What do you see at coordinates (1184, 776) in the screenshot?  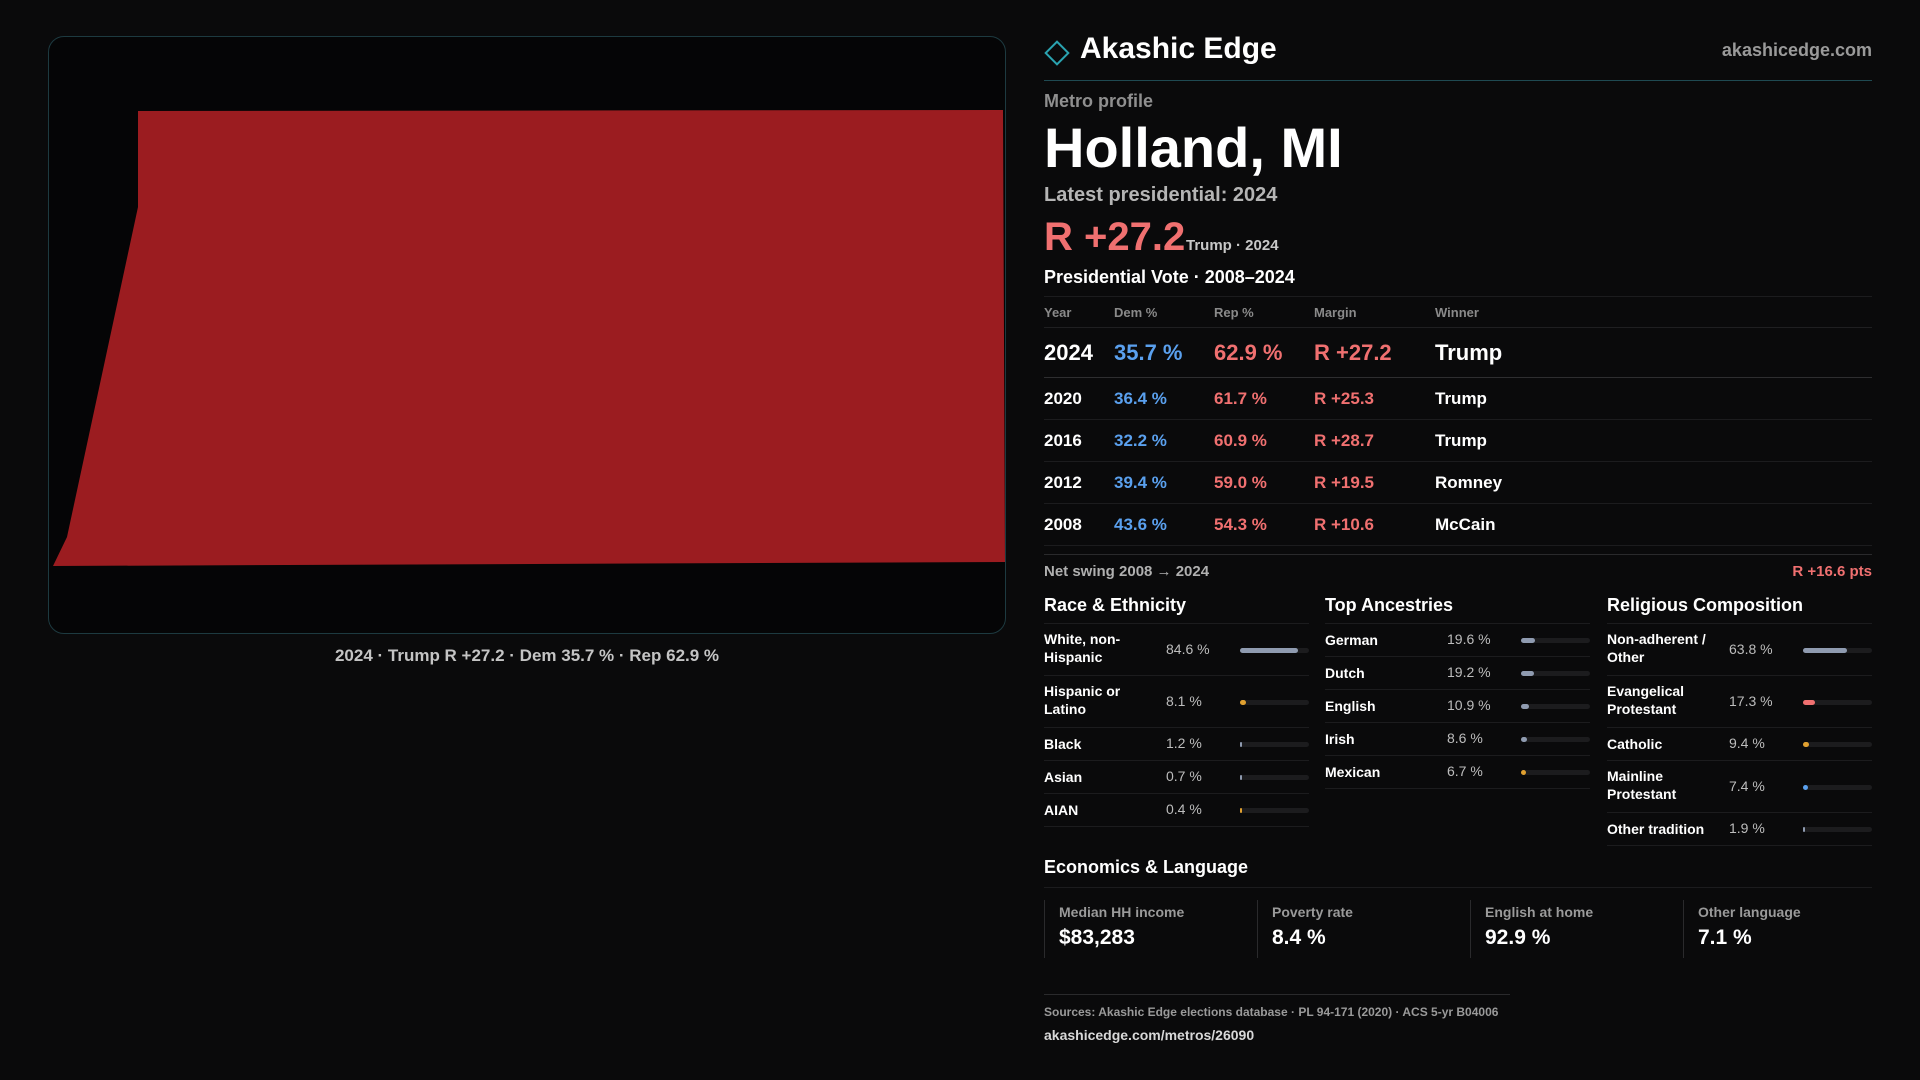 I see `bar-value: 0.7 %` at bounding box center [1184, 776].